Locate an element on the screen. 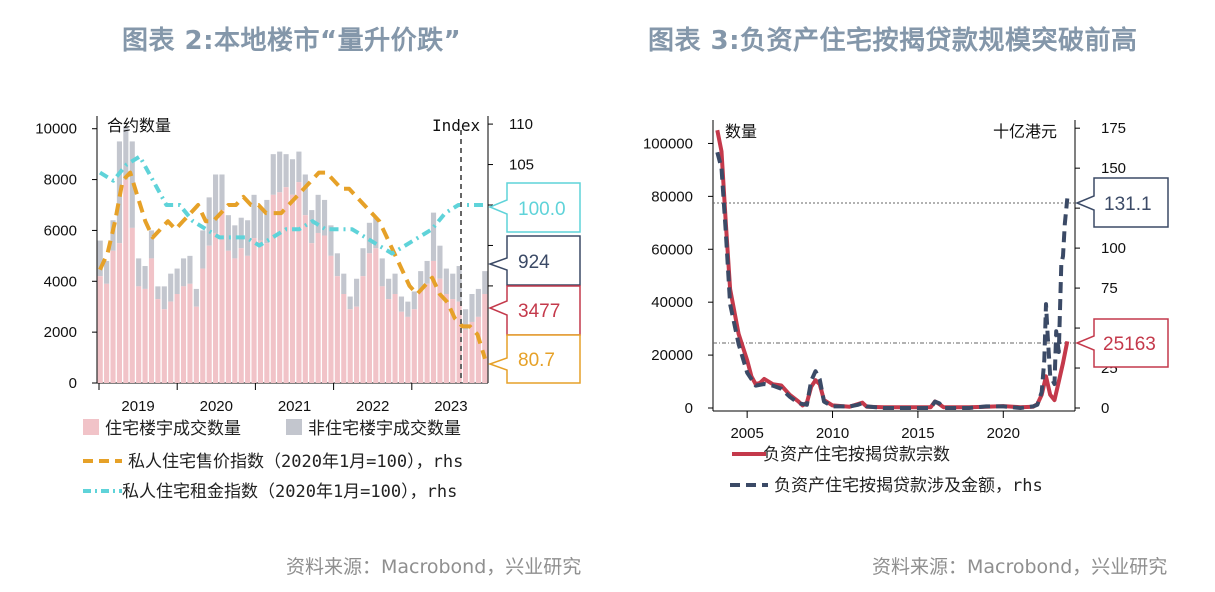 This screenshot has width=1215, height=592. left-y-label: 合约数量 is located at coordinates (139, 125).